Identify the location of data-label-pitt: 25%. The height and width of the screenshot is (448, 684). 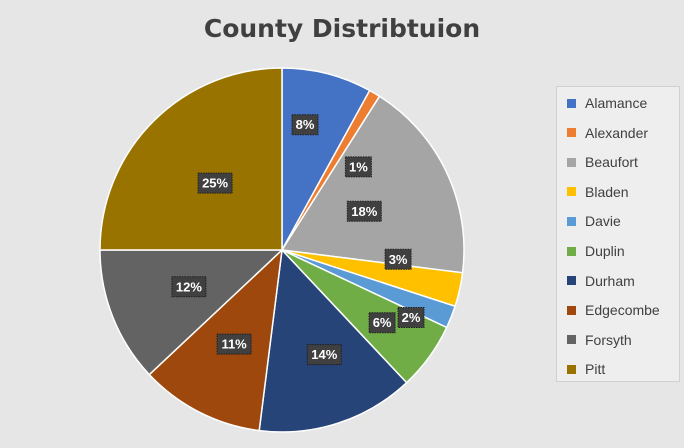
(215, 183).